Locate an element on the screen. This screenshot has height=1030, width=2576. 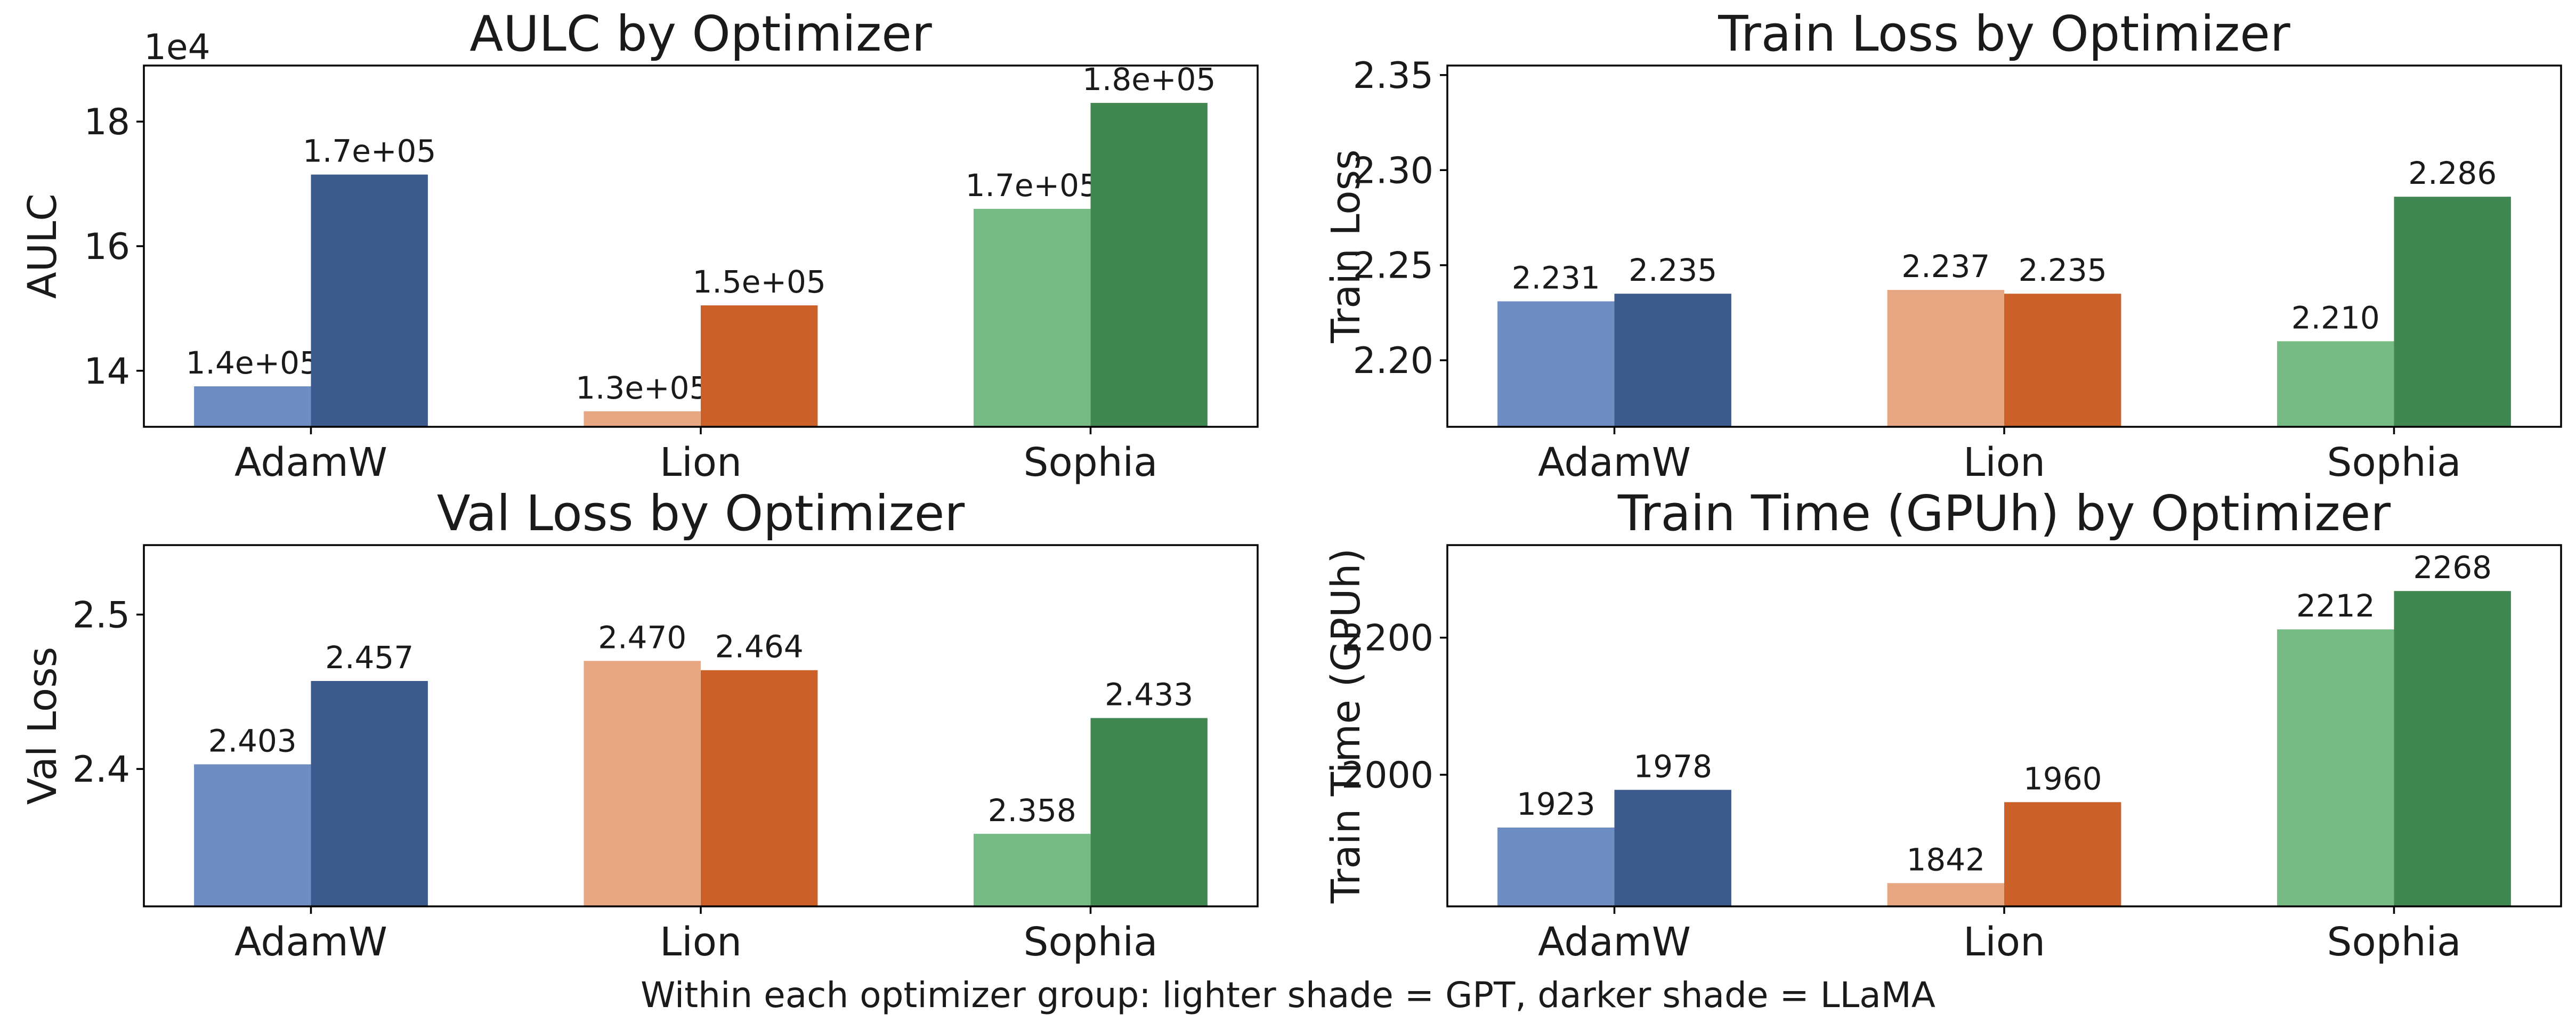
value-label-lion-llama: 2.464 is located at coordinates (759, 647).